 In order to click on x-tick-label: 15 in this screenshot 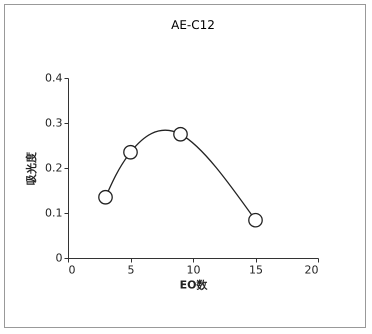, I will do `click(256, 270)`.